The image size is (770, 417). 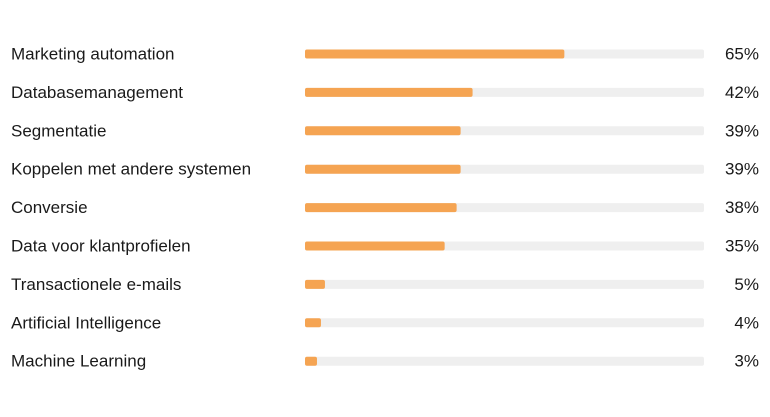 I want to click on category-label: Machine Learning, so click(x=78, y=361).